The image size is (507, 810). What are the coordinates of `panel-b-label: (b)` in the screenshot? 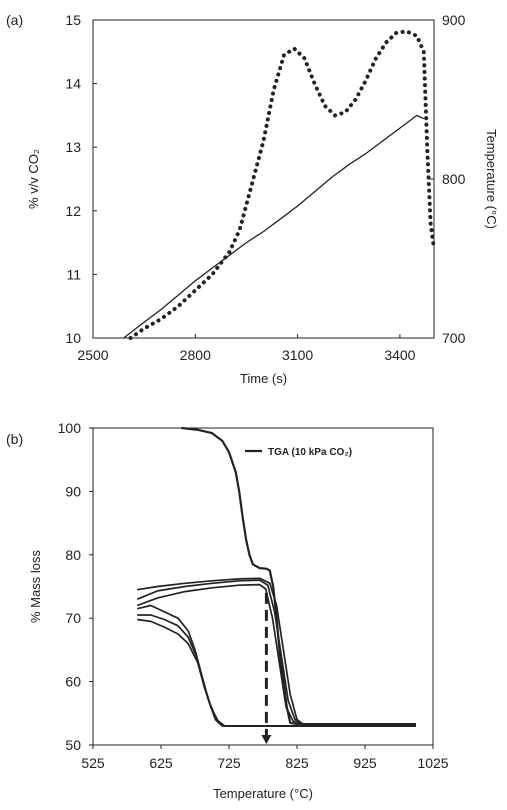 It's located at (14, 439).